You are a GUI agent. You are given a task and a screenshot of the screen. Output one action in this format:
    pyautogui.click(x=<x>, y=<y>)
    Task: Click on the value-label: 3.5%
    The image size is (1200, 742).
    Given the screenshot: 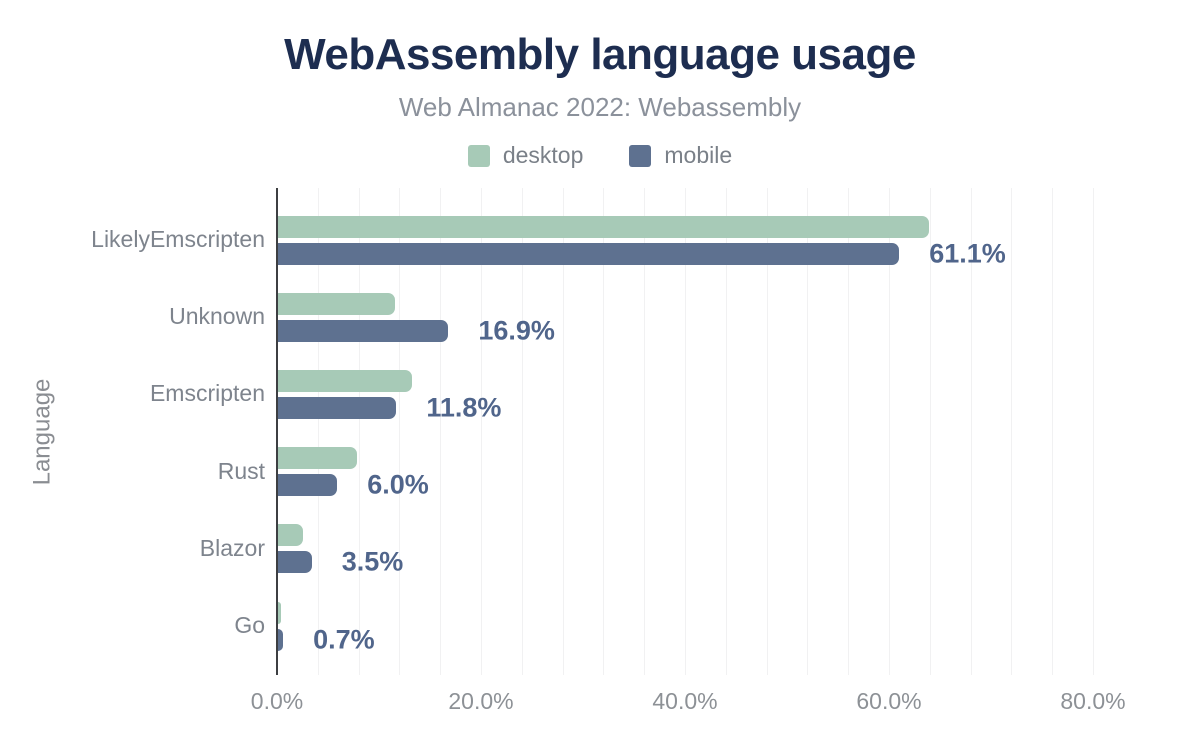 What is the action you would take?
    pyautogui.click(x=372, y=561)
    